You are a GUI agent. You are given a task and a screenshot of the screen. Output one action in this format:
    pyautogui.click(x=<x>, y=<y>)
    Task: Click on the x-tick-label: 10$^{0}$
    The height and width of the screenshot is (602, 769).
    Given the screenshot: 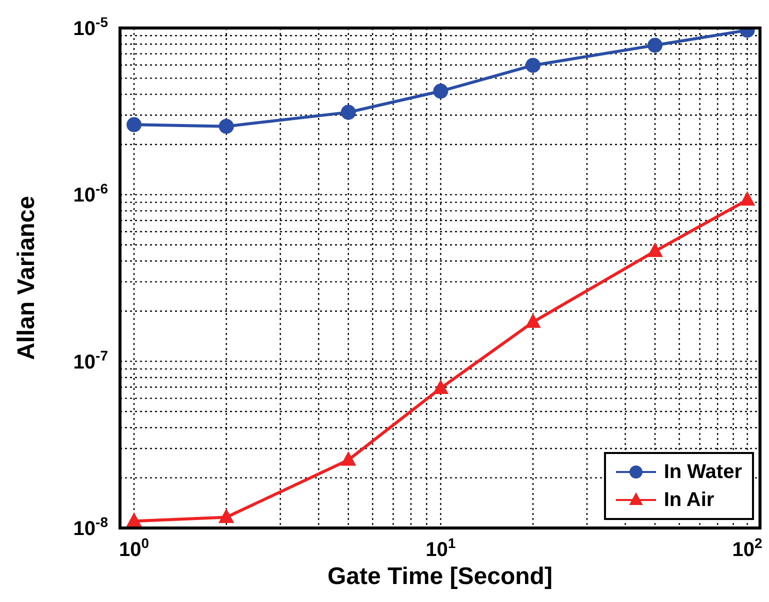 What is the action you would take?
    pyautogui.click(x=134, y=548)
    